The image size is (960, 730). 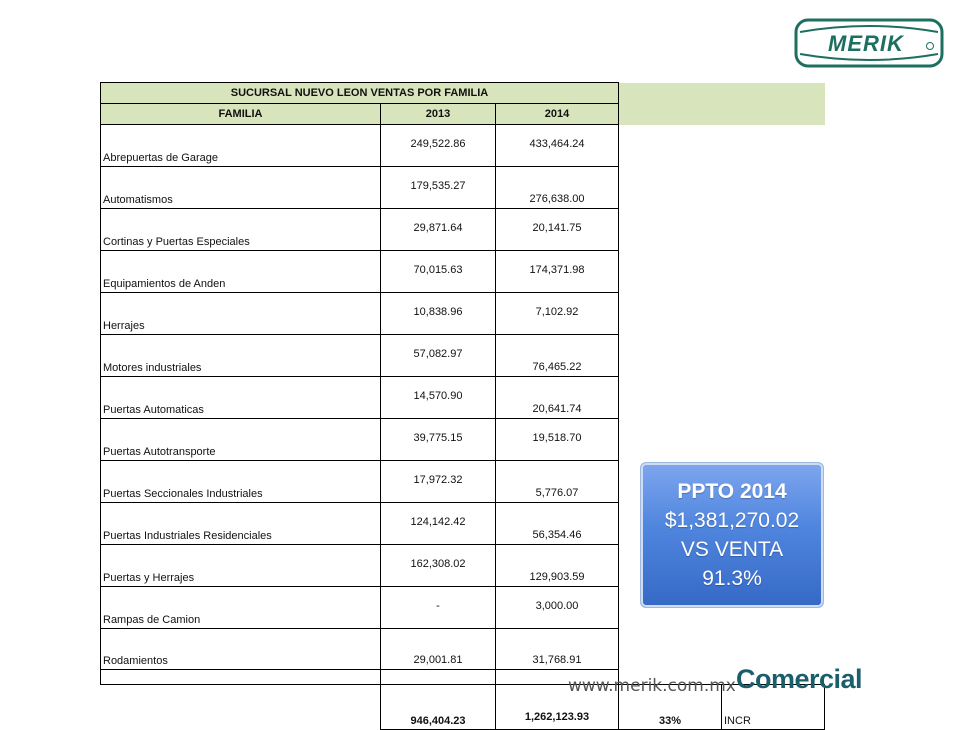 What do you see at coordinates (240, 114) in the screenshot?
I see `header-familia: FAMILIA` at bounding box center [240, 114].